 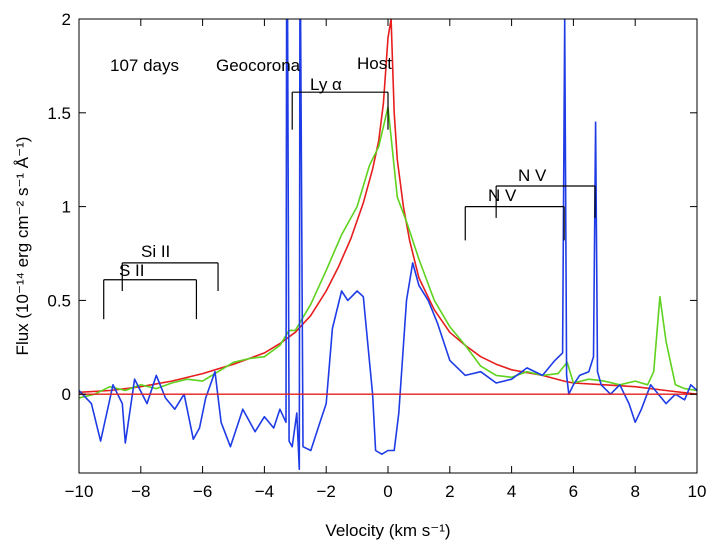 I want to click on x-tick-label: −10, so click(x=79, y=491).